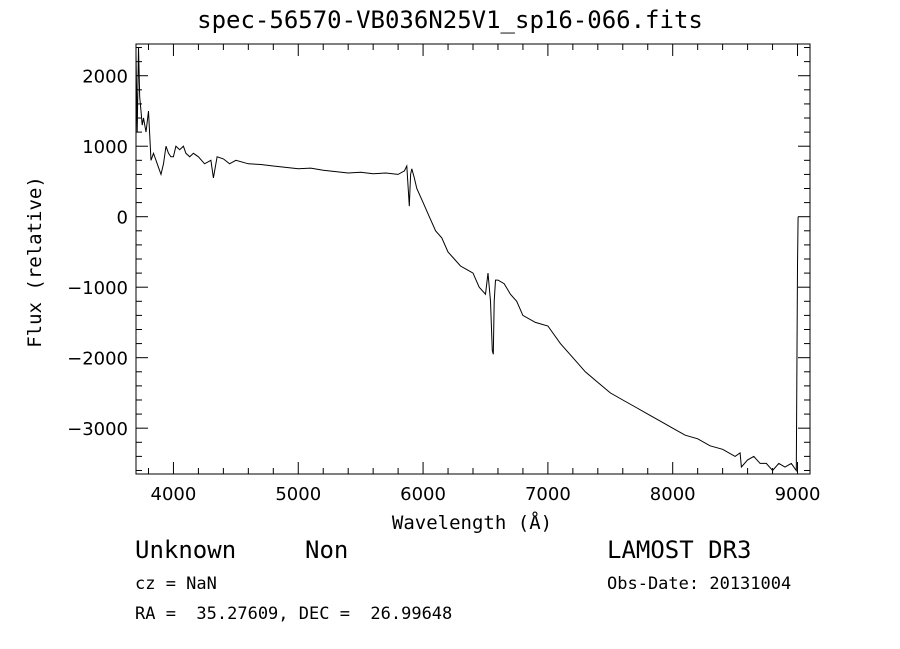 The width and height of the screenshot is (900, 649). I want to click on object-class: Unknown, so click(186, 550).